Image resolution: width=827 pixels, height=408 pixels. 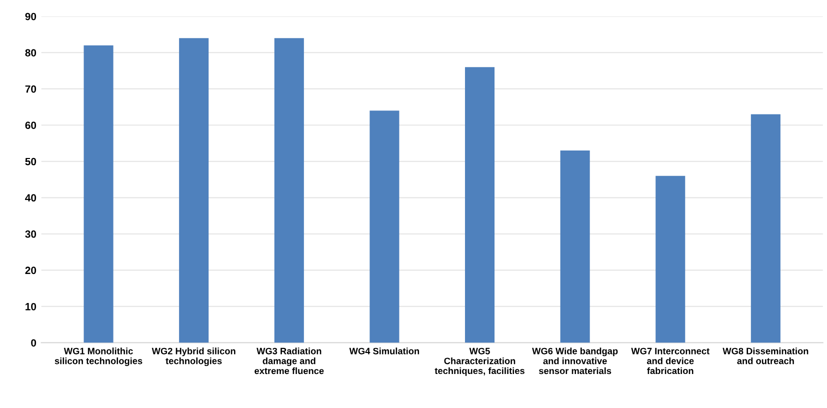 What do you see at coordinates (30, 162) in the screenshot?
I see `y-tick-label: 50` at bounding box center [30, 162].